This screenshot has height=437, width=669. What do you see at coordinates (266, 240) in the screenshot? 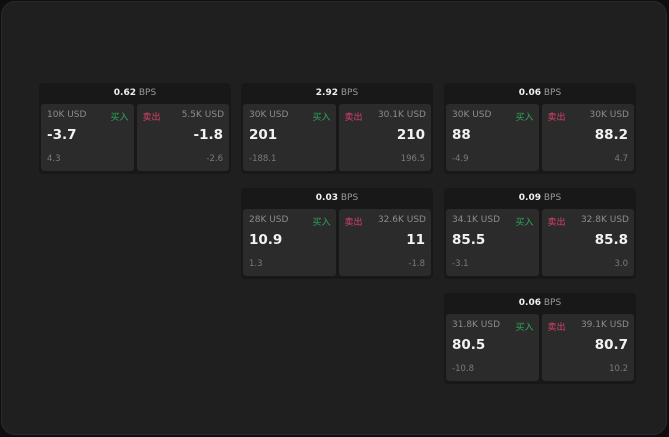
I see `bid-price: 10.9` at bounding box center [266, 240].